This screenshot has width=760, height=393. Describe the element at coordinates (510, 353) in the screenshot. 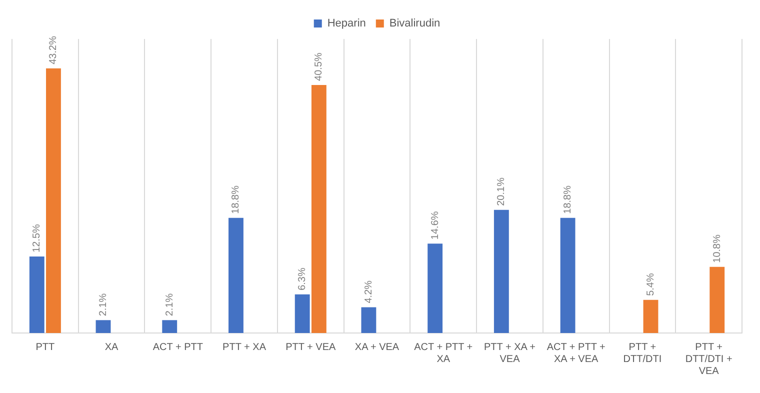

I see `x-tick-label: PTT + XA + VEA` at that location.